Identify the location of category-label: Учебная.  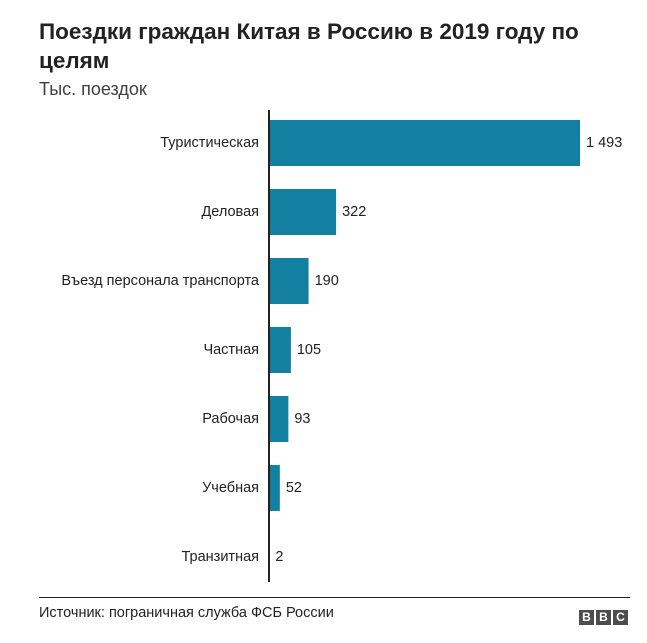
(230, 488).